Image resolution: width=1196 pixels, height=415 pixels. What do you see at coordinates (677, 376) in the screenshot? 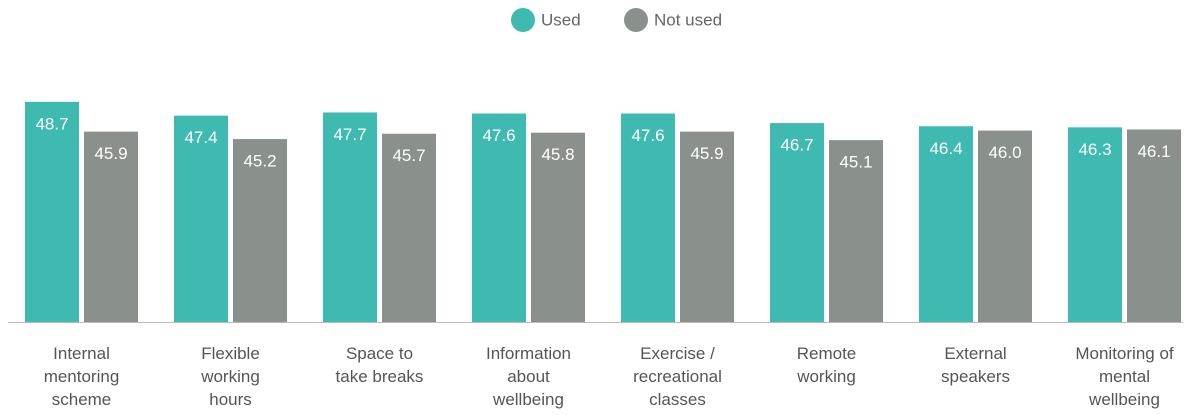
I see `x-tick-label: Exercise / recreational classes` at bounding box center [677, 376].